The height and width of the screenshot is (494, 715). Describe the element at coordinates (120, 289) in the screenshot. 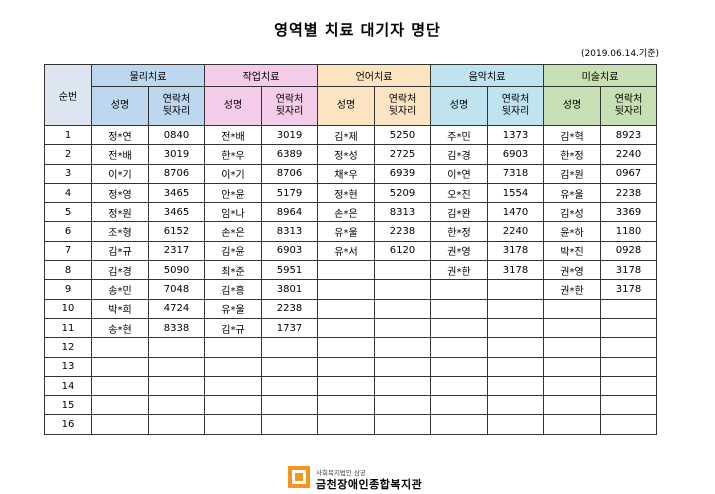

I see `cell-pt-name: 송*민` at that location.